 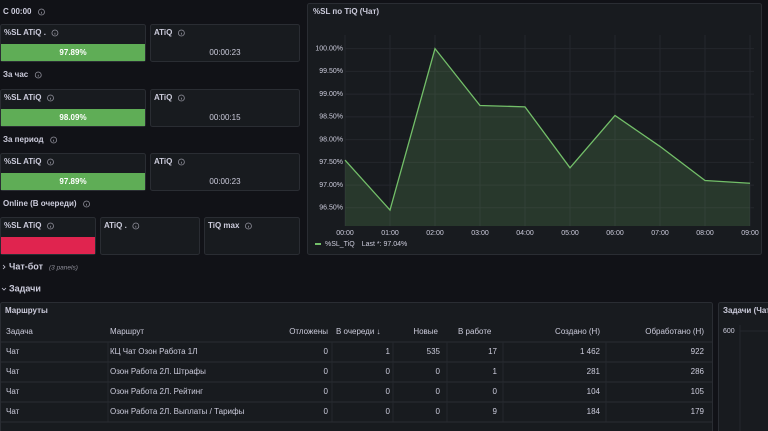 What do you see at coordinates (525, 233) in the screenshot?
I see `x-tick-label: 04:00` at bounding box center [525, 233].